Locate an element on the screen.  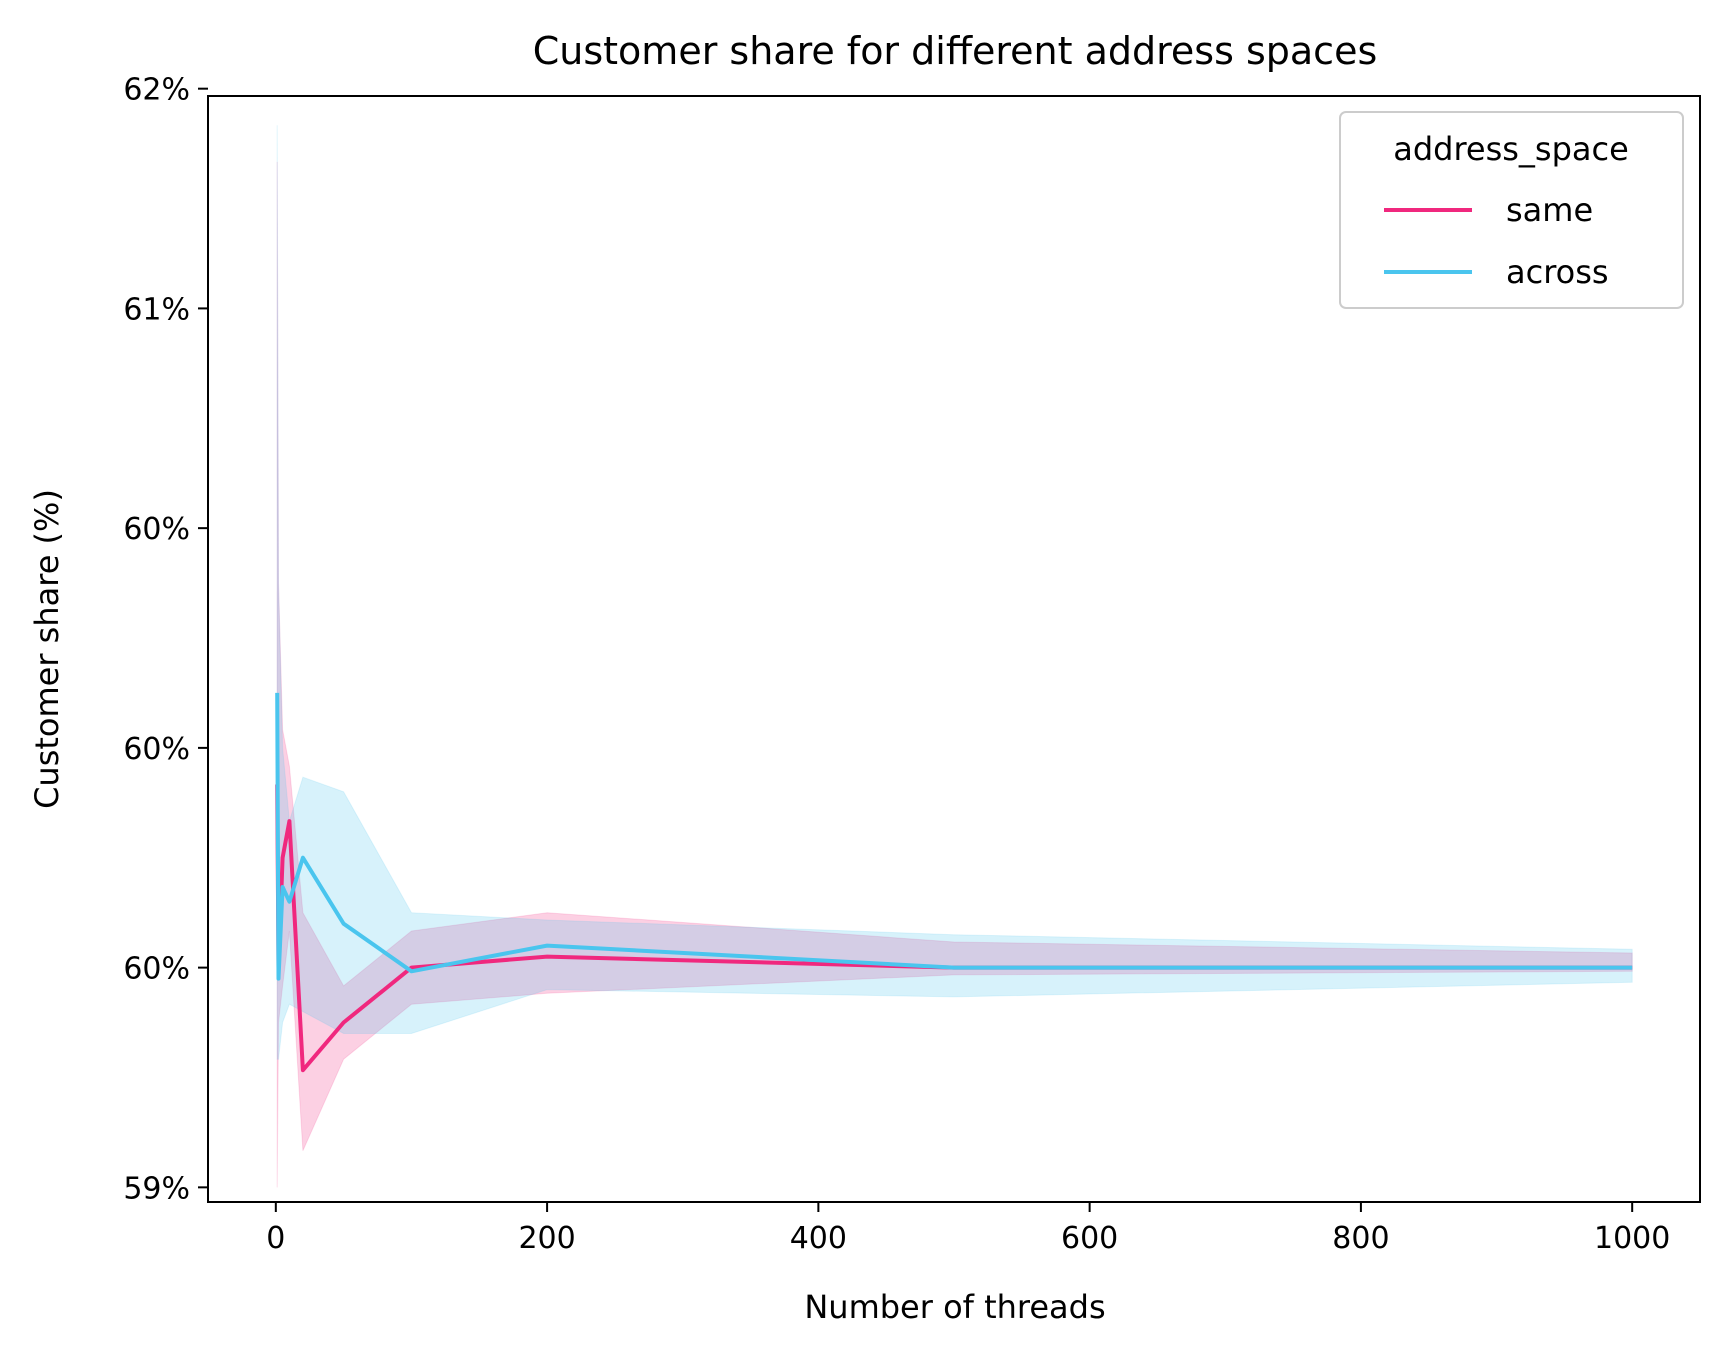
x-tick-label: 1000 is located at coordinates (1632, 1238).